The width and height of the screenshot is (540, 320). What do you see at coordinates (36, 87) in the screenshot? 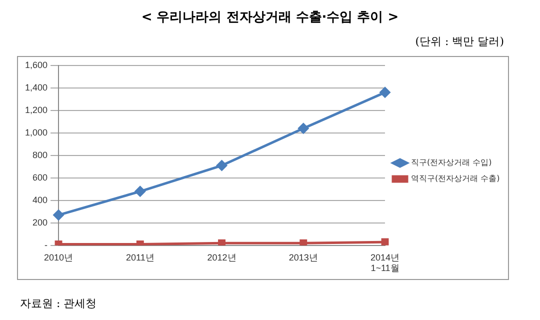
I see `y-tick-label: 1,400` at bounding box center [36, 87].